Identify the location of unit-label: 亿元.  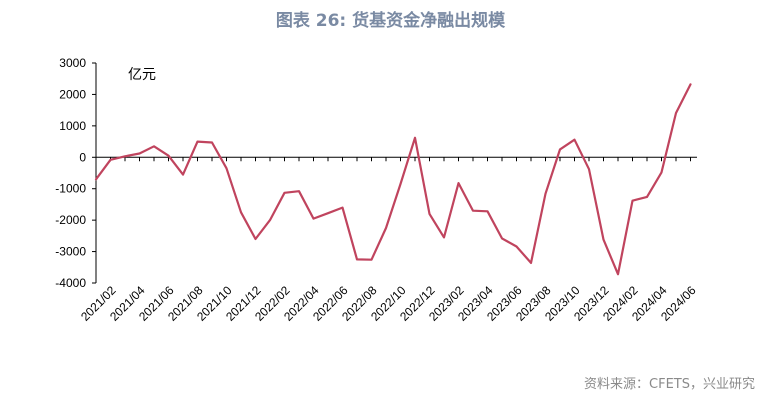
(142, 75).